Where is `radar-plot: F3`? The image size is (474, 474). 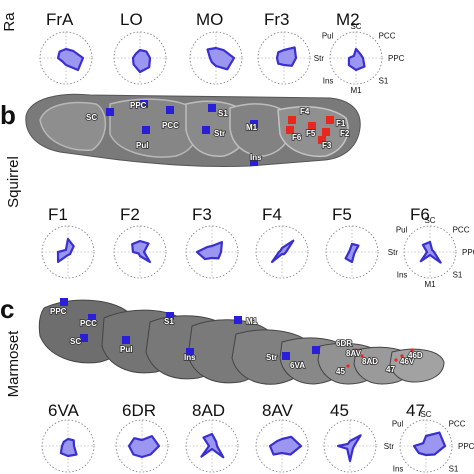
radar-plot: F3 is located at coordinates (212, 242).